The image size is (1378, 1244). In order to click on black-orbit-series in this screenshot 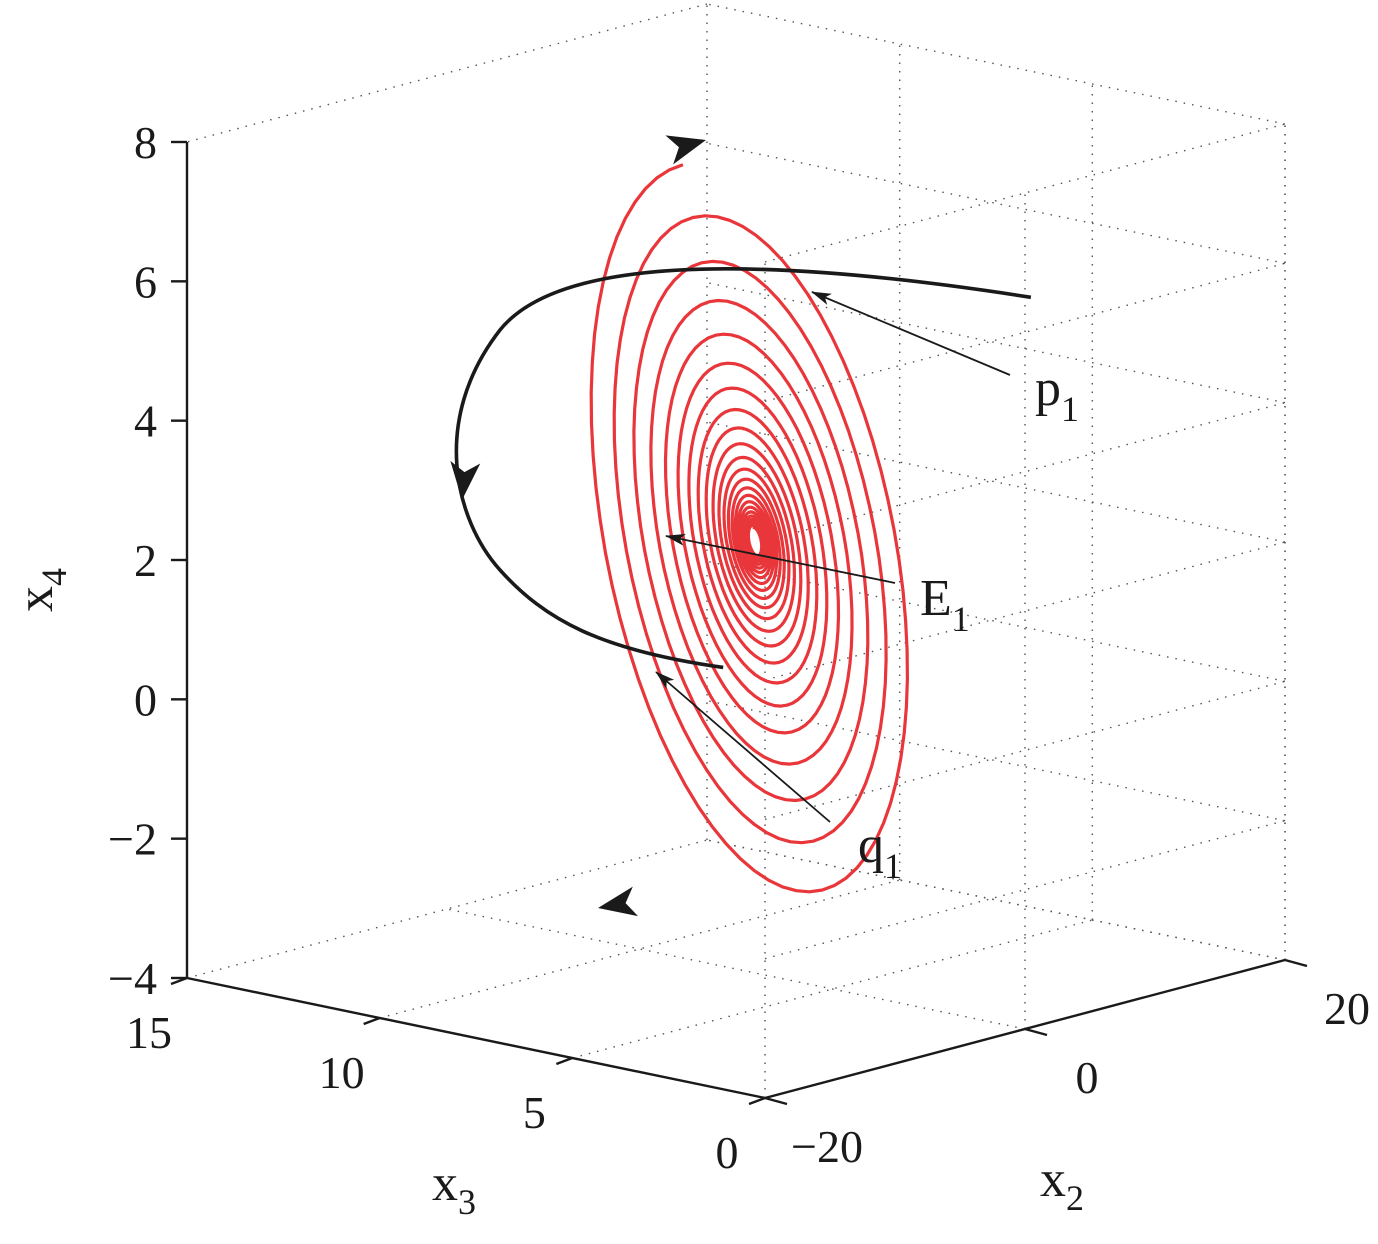, I will do `click(741, 468)`.